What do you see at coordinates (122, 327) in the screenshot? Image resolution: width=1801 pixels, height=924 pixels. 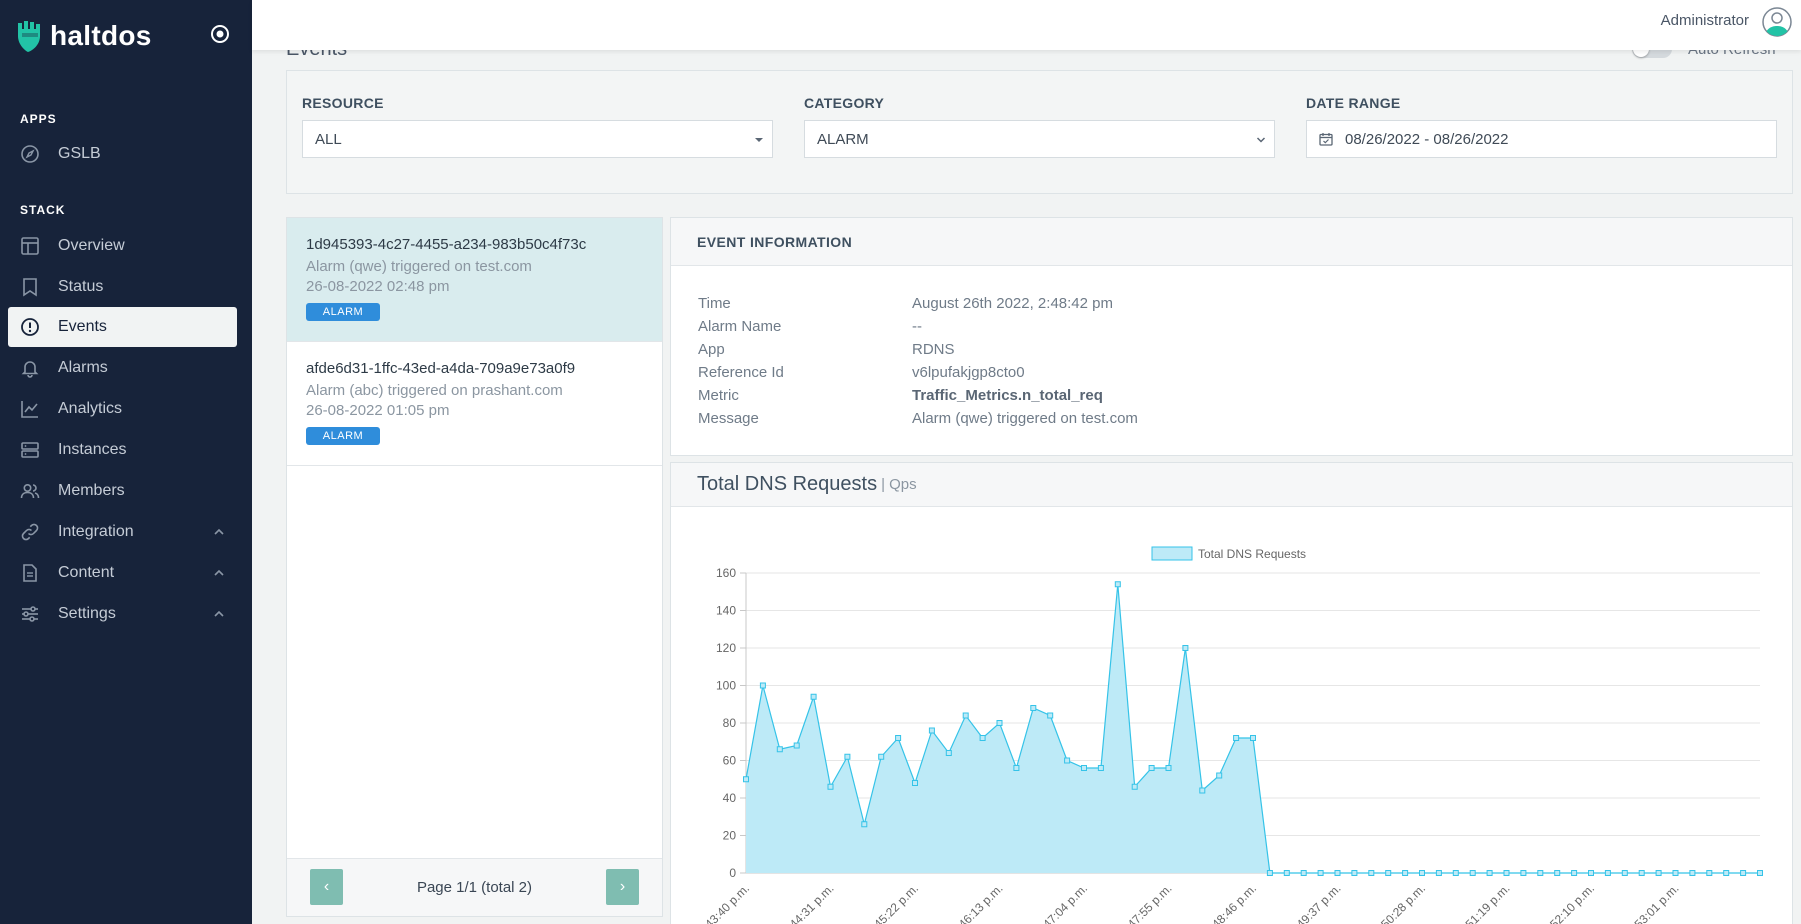 I see `sidebar-item-events: Events` at bounding box center [122, 327].